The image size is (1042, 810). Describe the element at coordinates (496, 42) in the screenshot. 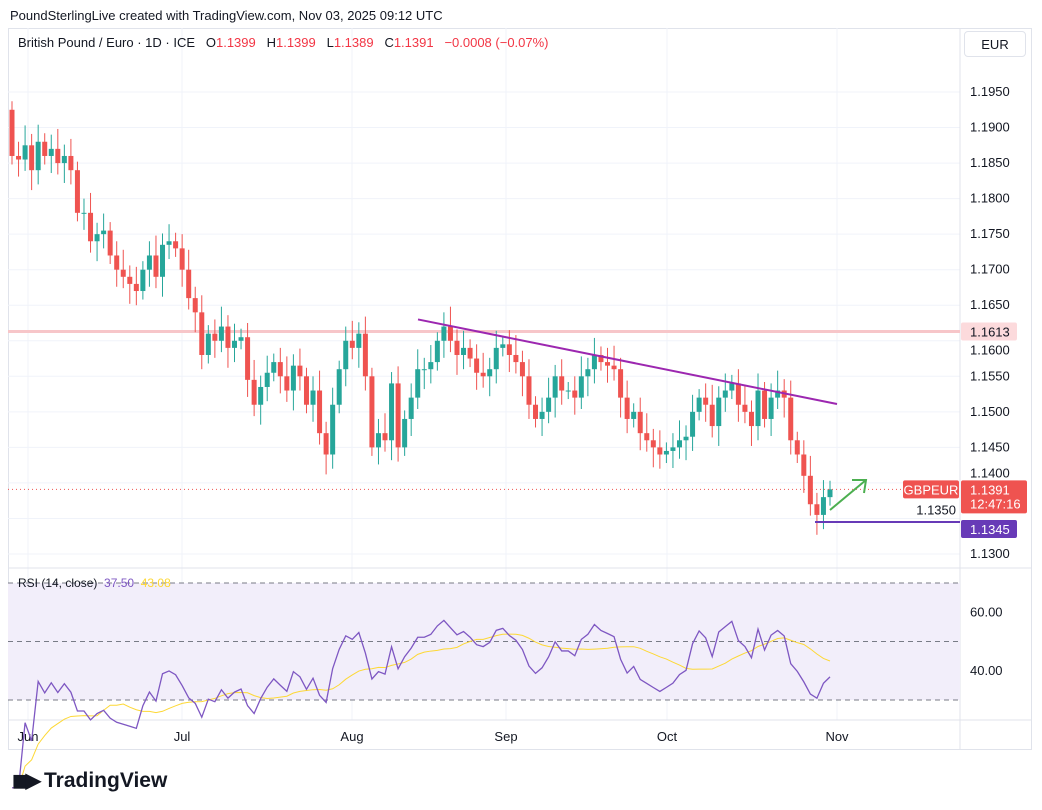

I see `change-value: −0.0008 (−0.07%)` at that location.